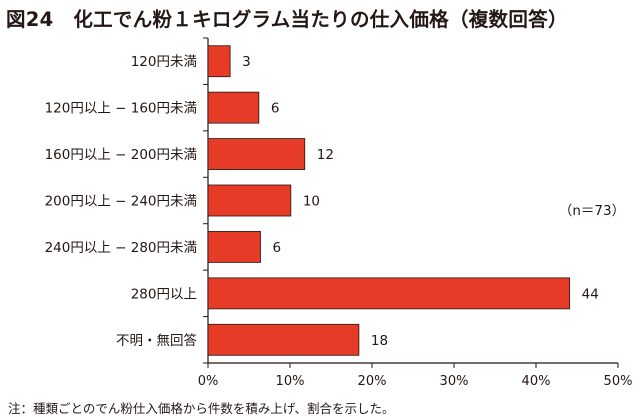  Describe the element at coordinates (121, 248) in the screenshot. I see `category-label: 240円以上 − 280円未満` at that location.